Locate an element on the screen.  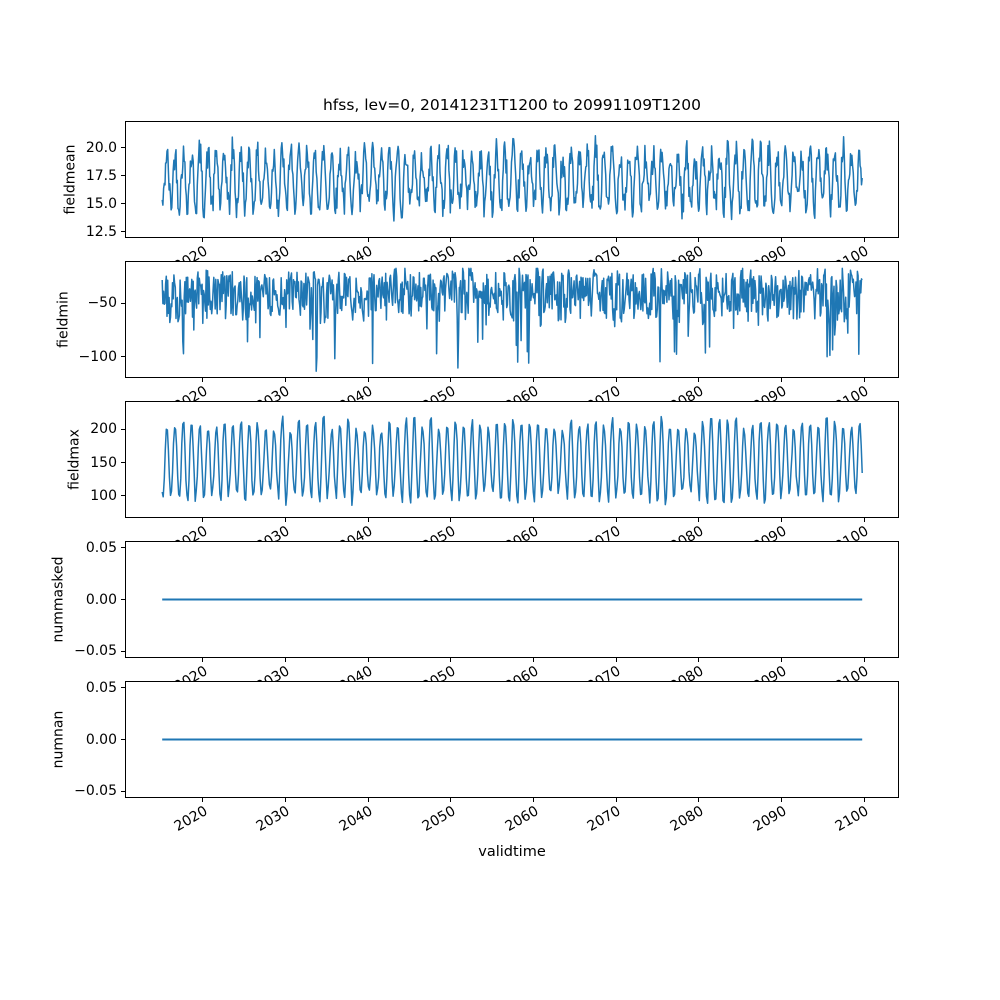
y-axis-label-numnan: numnan is located at coordinates (58, 739).